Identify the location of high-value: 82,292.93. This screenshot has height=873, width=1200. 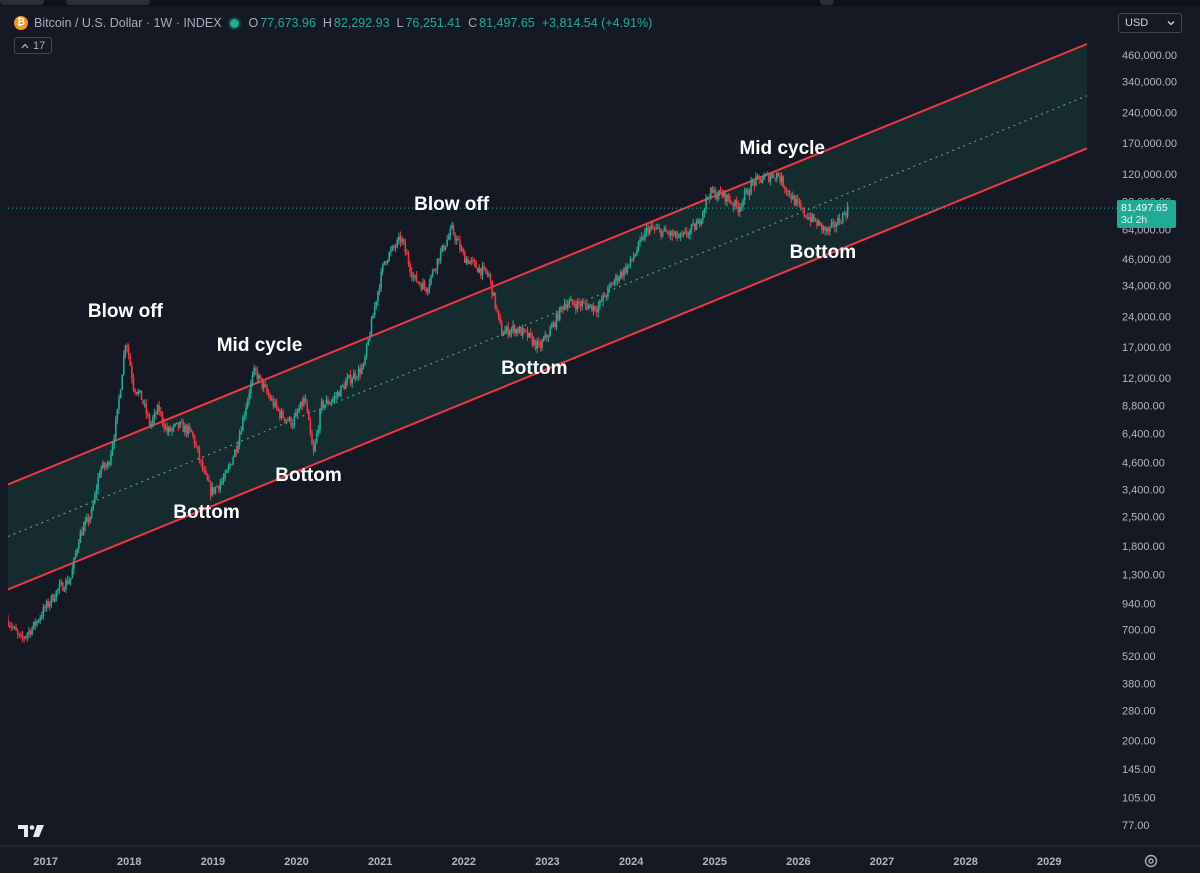
(361, 23).